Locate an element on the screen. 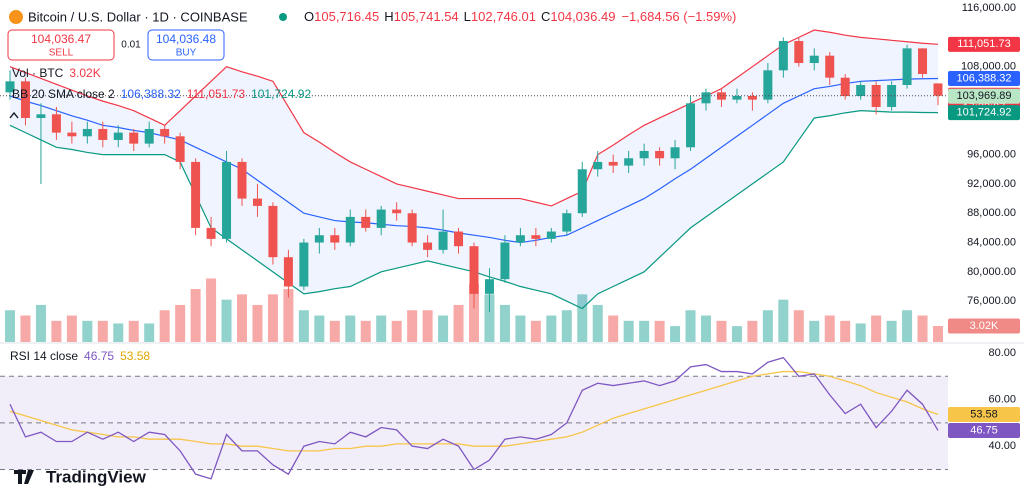 The height and width of the screenshot is (486, 1024). y-tick-label: 80.00 is located at coordinates (1002, 353).